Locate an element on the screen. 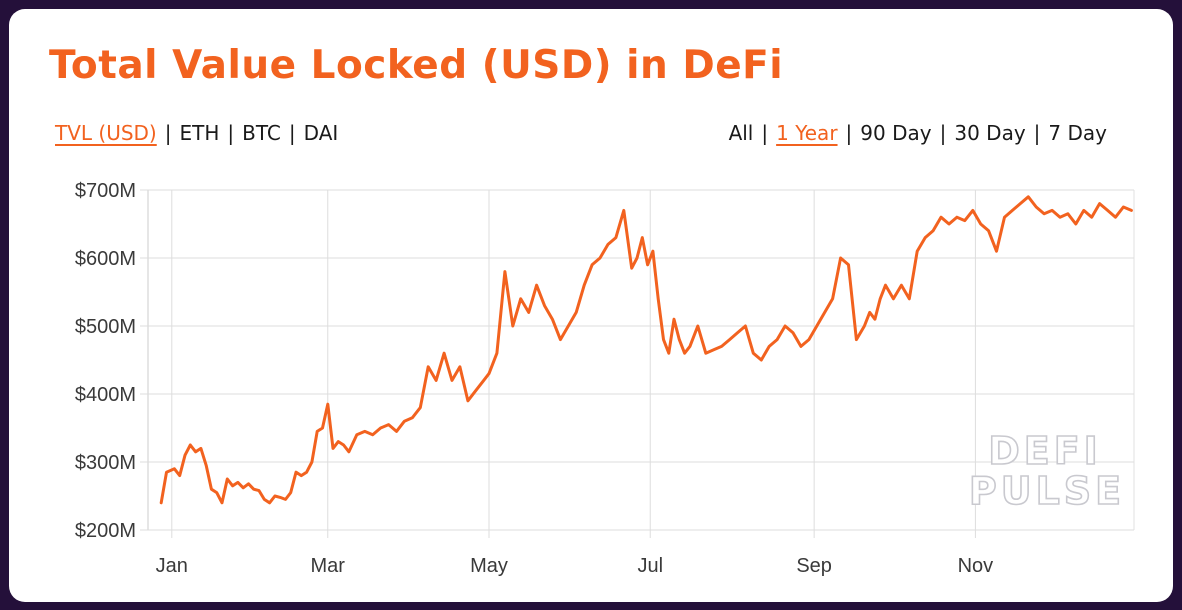 This screenshot has width=1182, height=610. tab-7-day: 7 Day is located at coordinates (1077, 133).